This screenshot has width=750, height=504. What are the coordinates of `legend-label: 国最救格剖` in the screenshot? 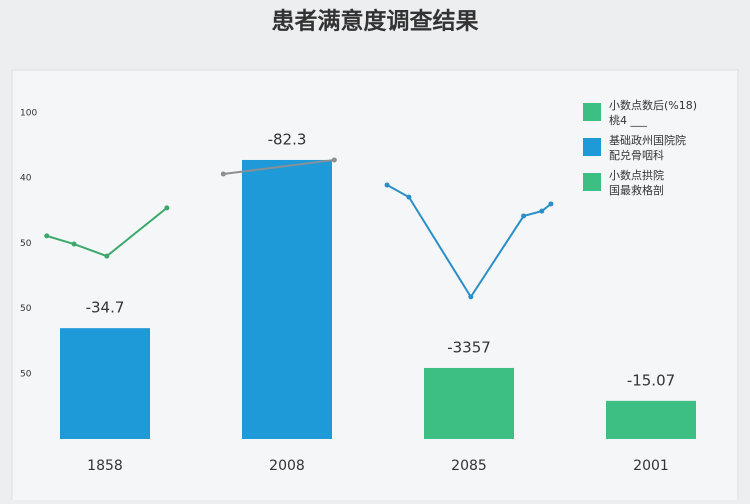 It's located at (636, 190).